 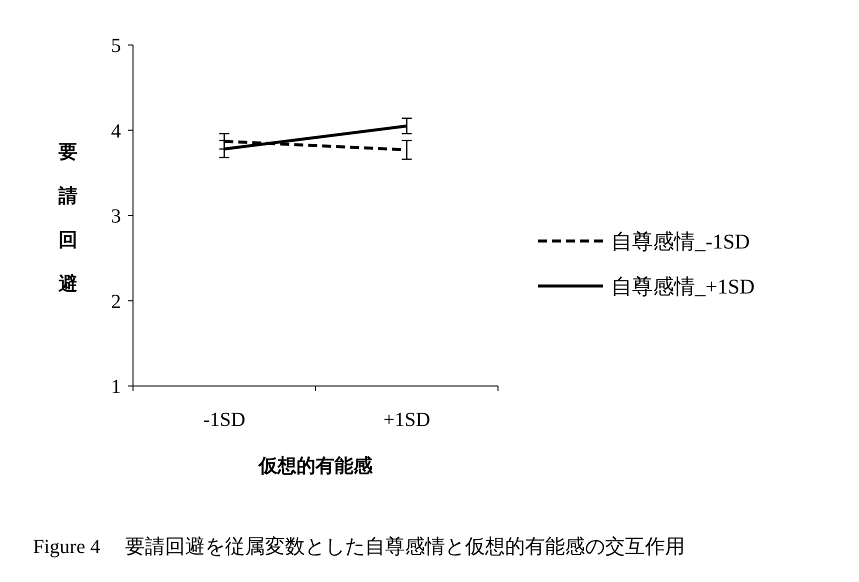 What do you see at coordinates (116, 387) in the screenshot?
I see `y-tick-label: 1` at bounding box center [116, 387].